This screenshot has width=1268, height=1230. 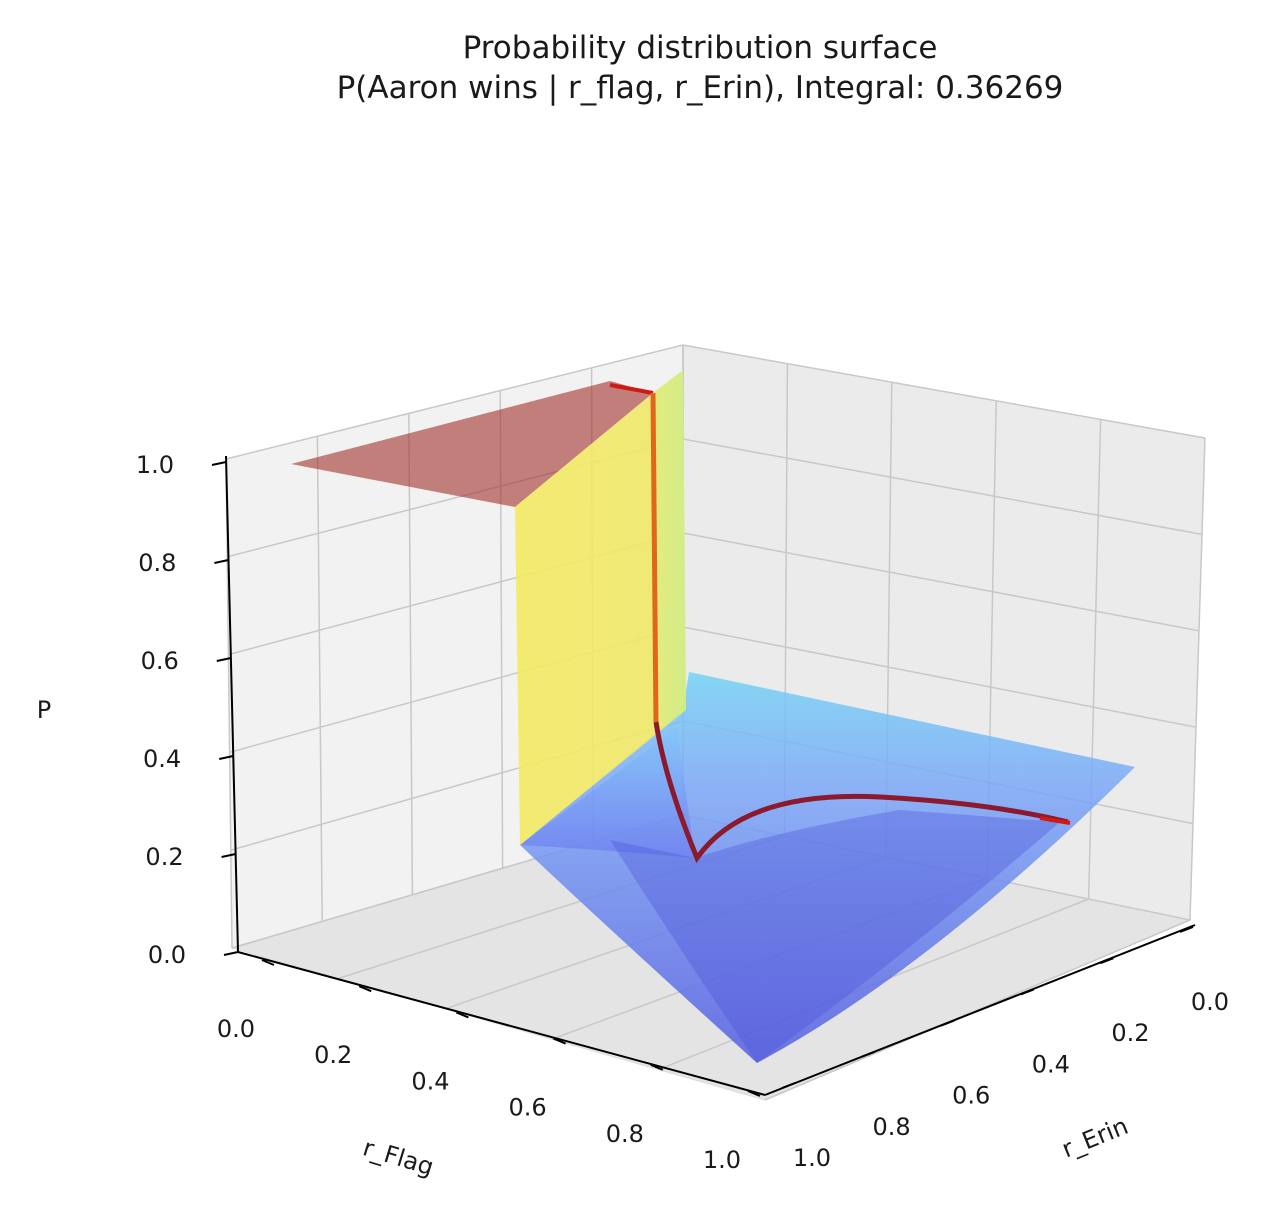 What do you see at coordinates (861, 792) in the screenshot?
I see `ridge-curve` at bounding box center [861, 792].